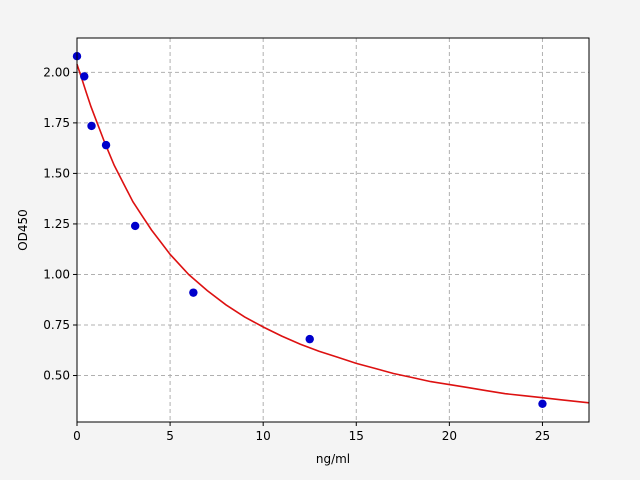  What do you see at coordinates (170, 436) in the screenshot?
I see `x-tick-label: 5` at bounding box center [170, 436].